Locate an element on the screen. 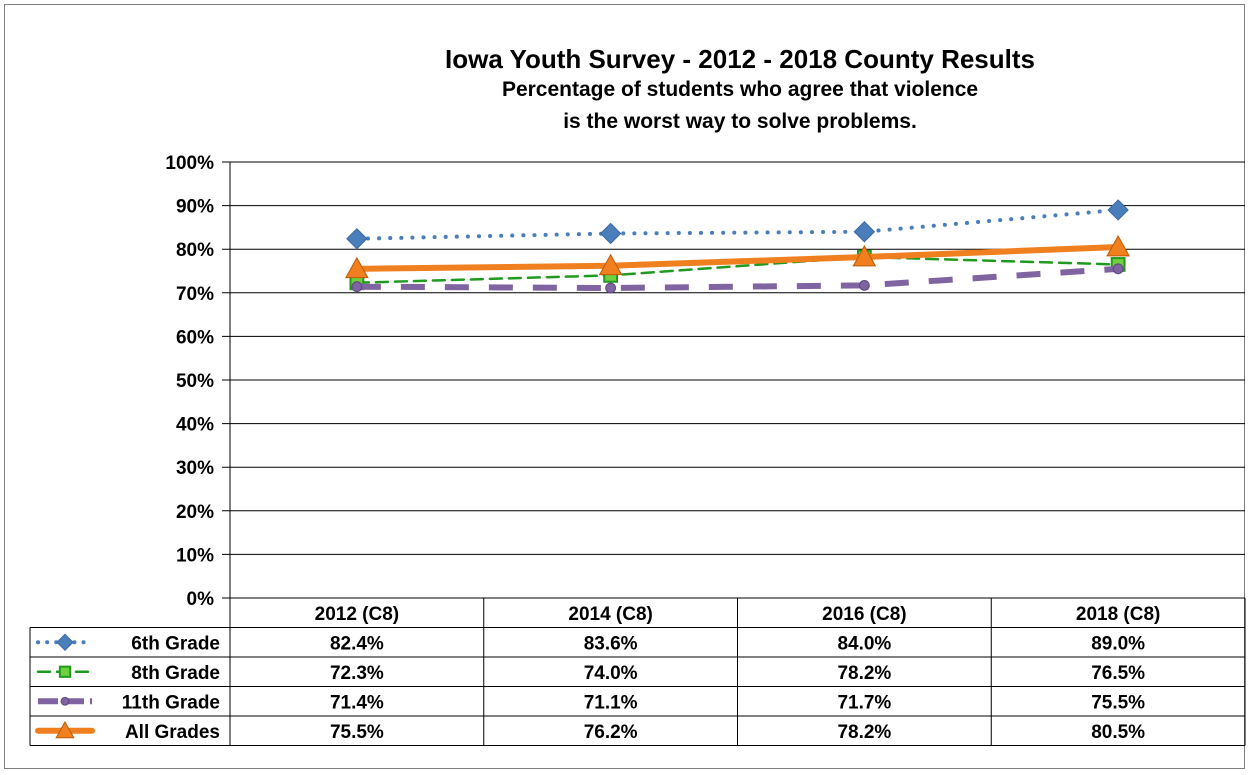 This screenshot has height=775, width=1251. data-label-6th-grade-0: 82.4% is located at coordinates (357, 643).